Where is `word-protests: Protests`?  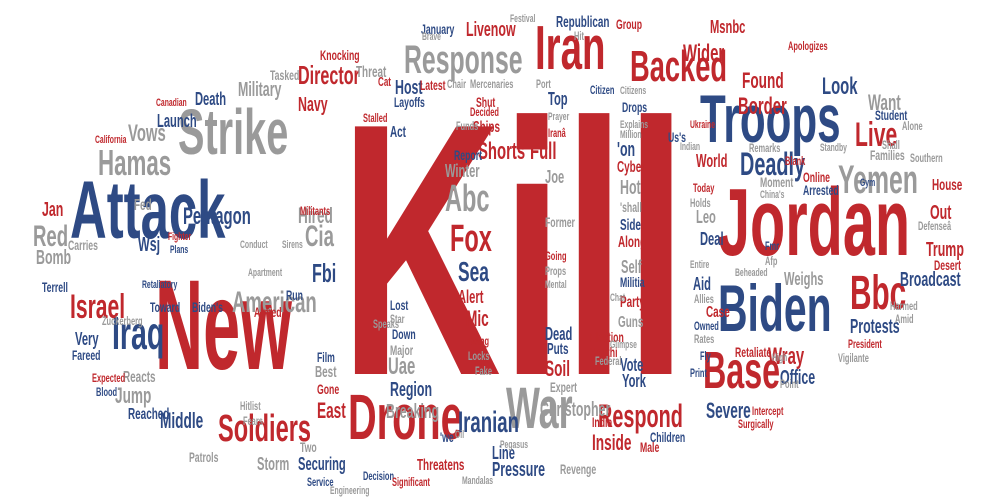 word-protests: Protests is located at coordinates (875, 327).